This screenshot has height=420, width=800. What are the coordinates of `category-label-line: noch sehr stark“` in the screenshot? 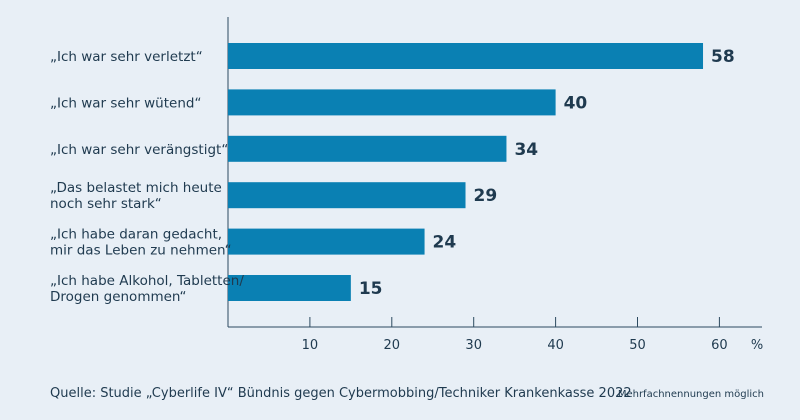 It's located at (106, 204).